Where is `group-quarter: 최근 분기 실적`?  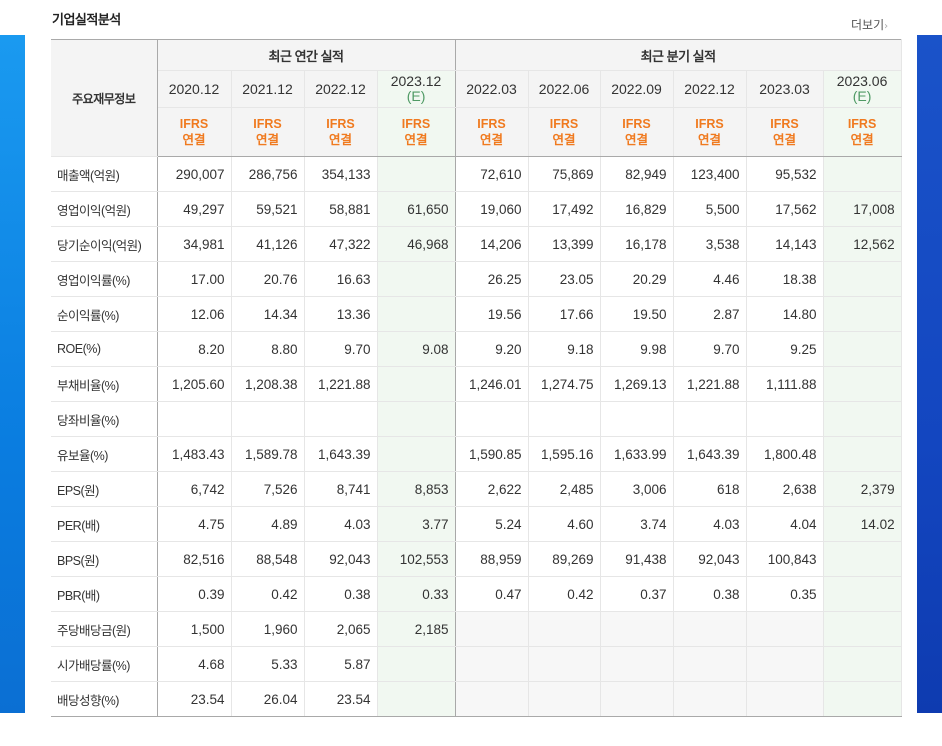 group-quarter: 최근 분기 실적 is located at coordinates (678, 55).